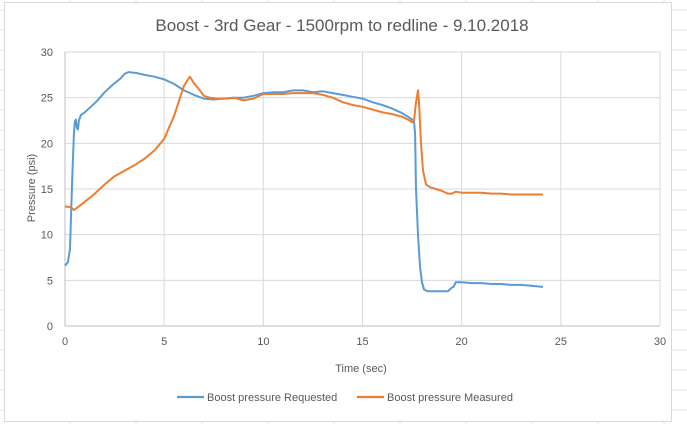 The image size is (687, 424). I want to click on y-axis-label: Pressure (psi), so click(32, 188).